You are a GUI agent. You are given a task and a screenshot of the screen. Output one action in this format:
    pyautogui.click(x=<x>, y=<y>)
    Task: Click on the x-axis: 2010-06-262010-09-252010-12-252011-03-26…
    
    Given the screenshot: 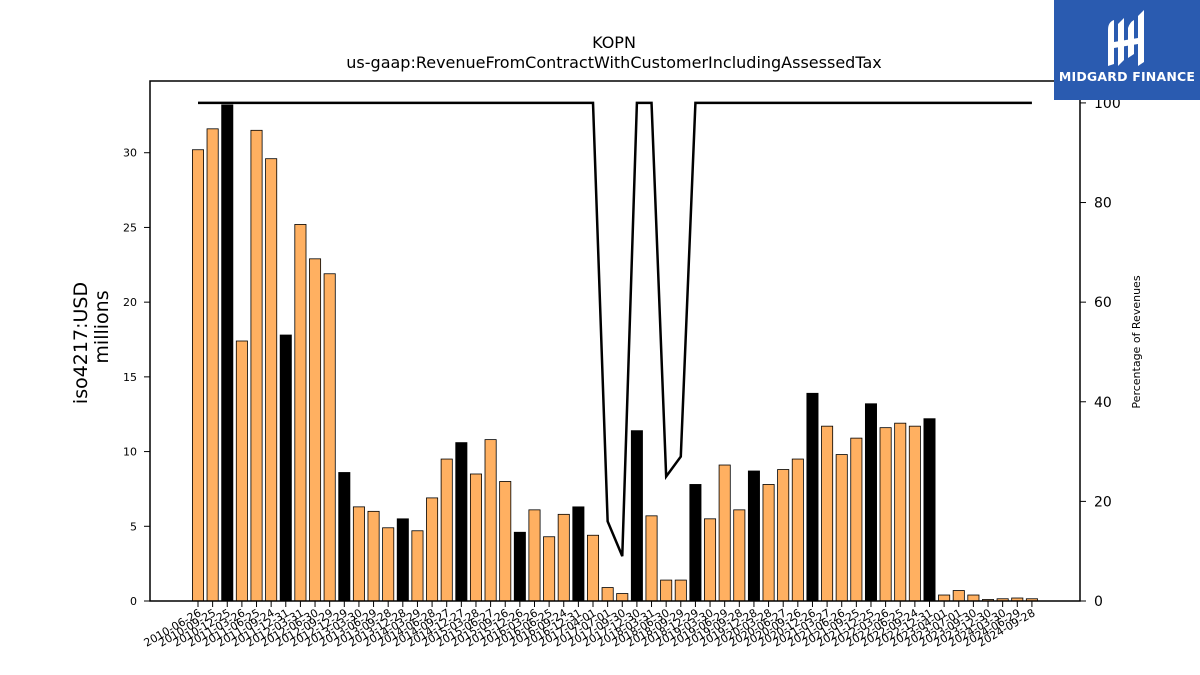 What is the action you would take?
    pyautogui.click(x=589, y=625)
    